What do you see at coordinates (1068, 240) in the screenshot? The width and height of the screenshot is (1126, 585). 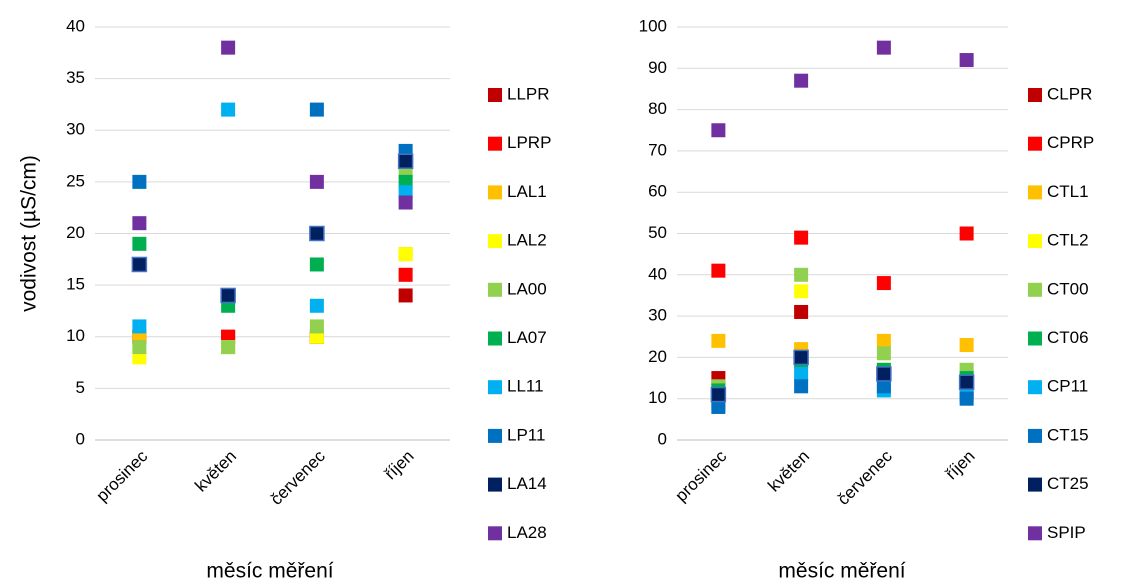 I see `legend-label: CTL2` at bounding box center [1068, 240].